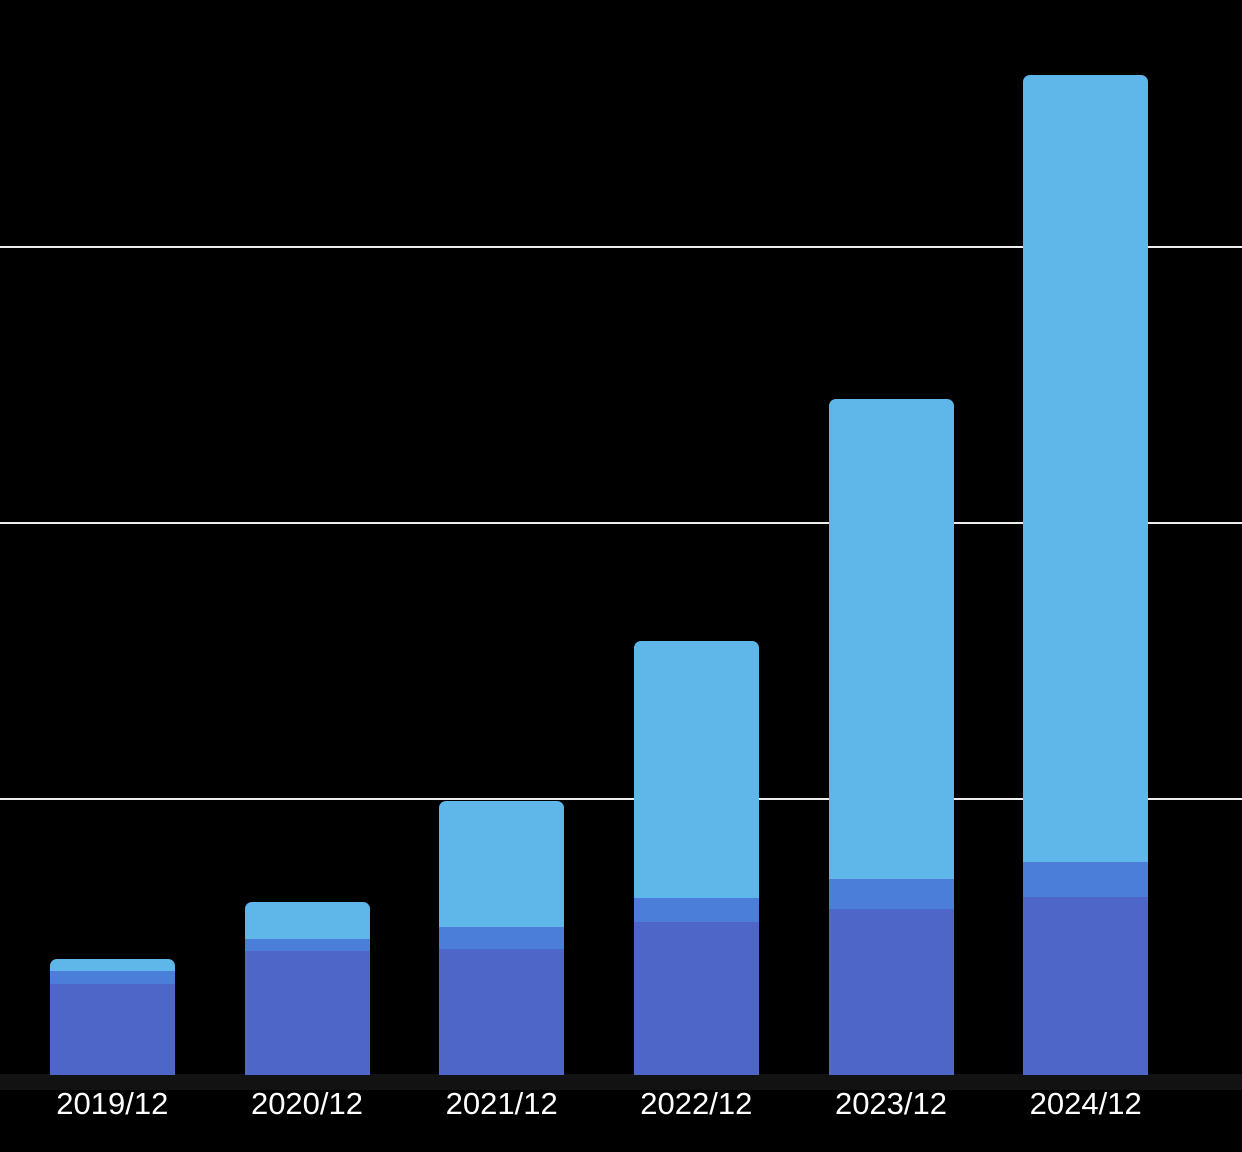 Image resolution: width=1242 pixels, height=1152 pixels. What do you see at coordinates (307, 1103) in the screenshot?
I see `x-axis-label: 2020/12` at bounding box center [307, 1103].